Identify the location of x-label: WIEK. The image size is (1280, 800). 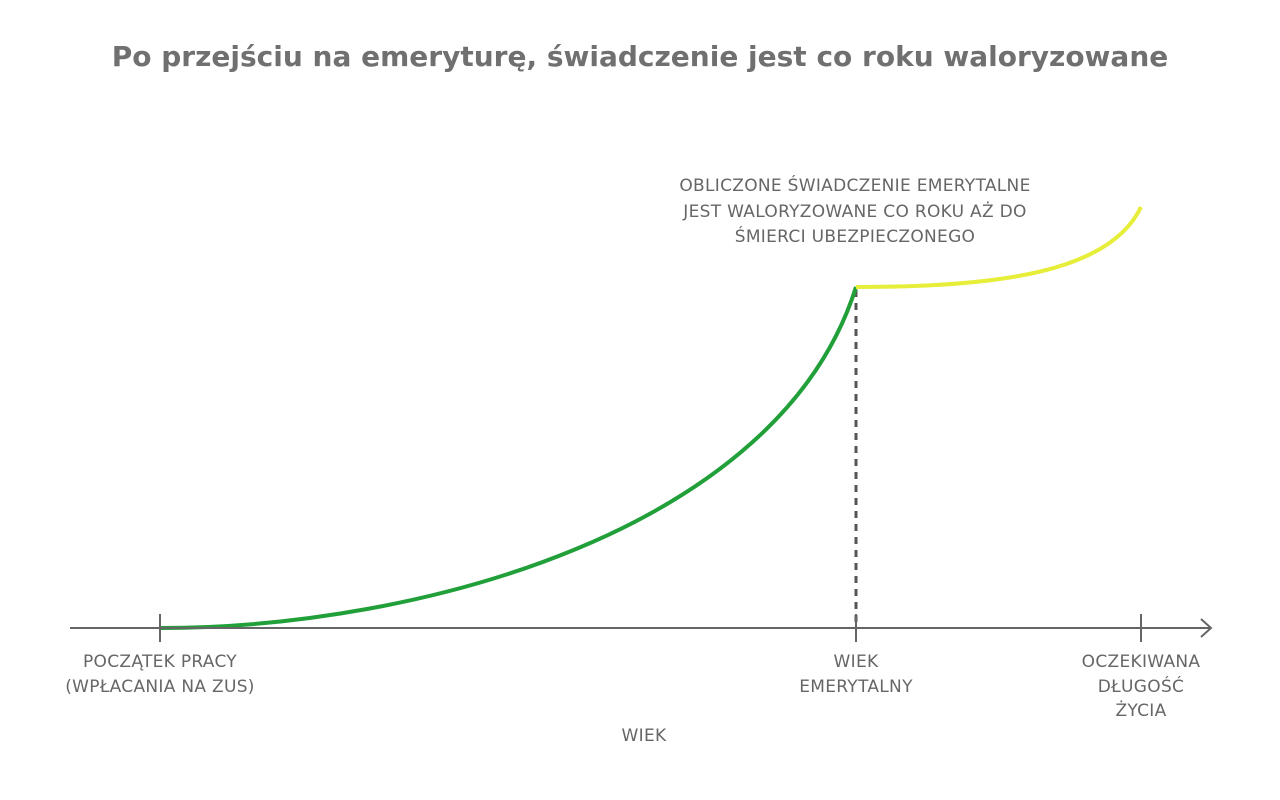
(856, 662).